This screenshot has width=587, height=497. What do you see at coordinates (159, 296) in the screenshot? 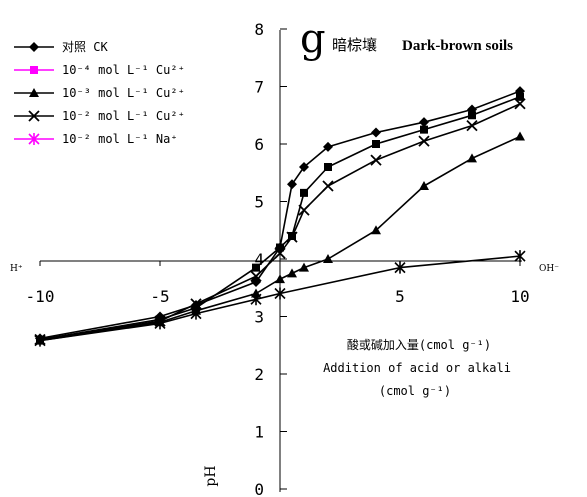
I see `x-tick-label: -5` at bounding box center [159, 296].